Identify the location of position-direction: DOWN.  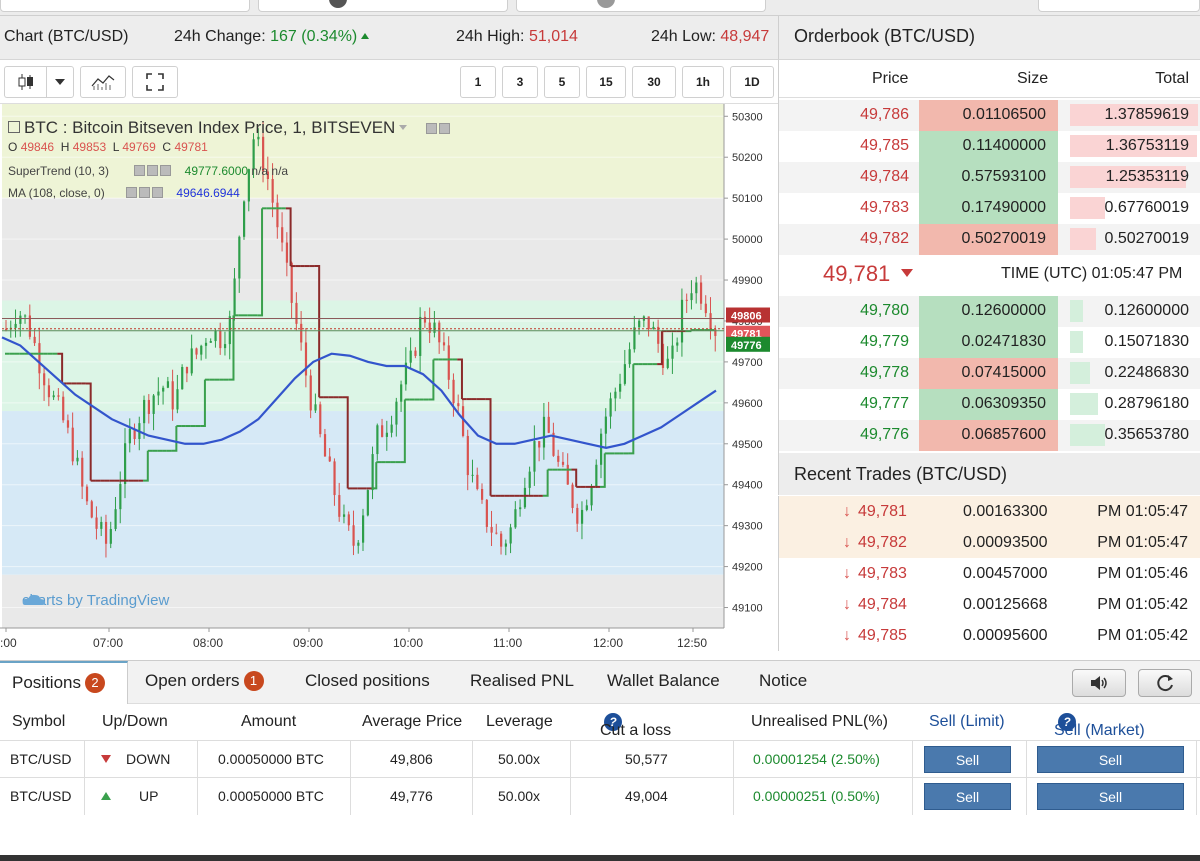
(148, 759).